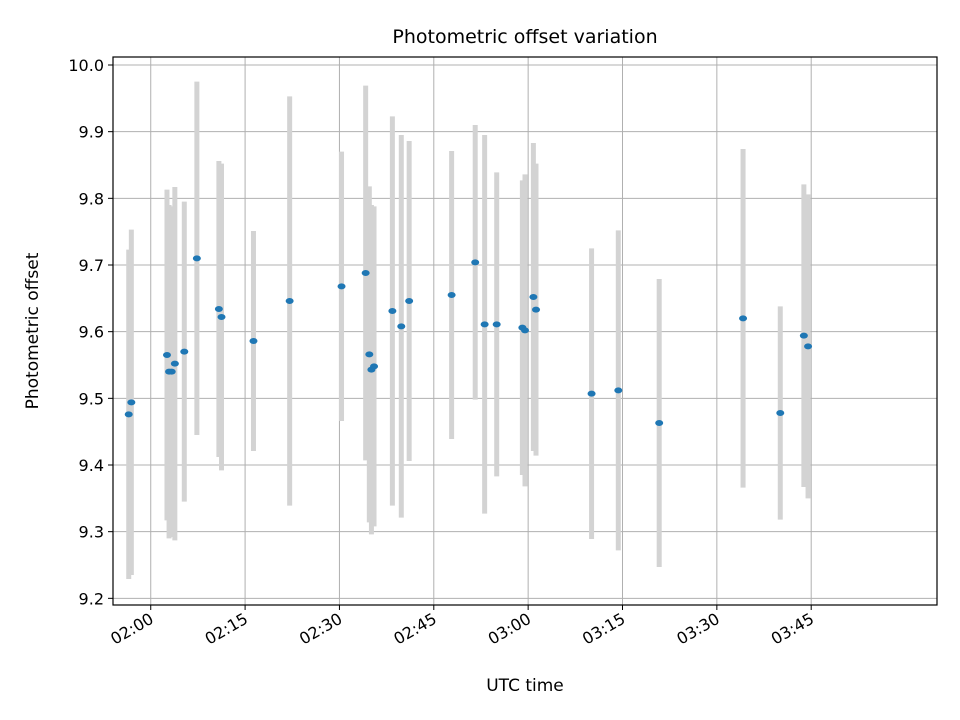 This screenshot has width=960, height=720. What do you see at coordinates (91, 598) in the screenshot?
I see `y-tick-label: 9.2` at bounding box center [91, 598].